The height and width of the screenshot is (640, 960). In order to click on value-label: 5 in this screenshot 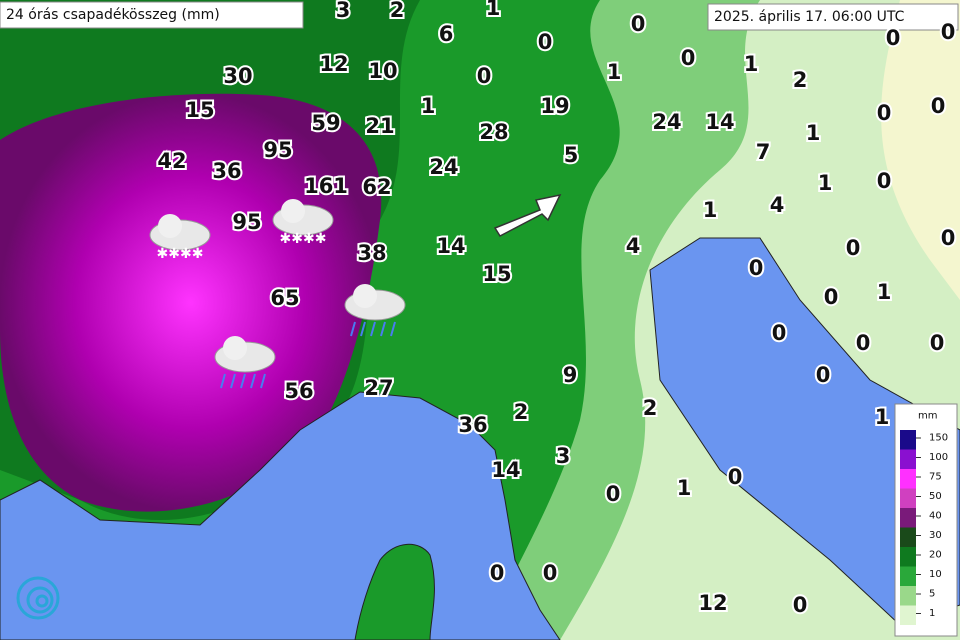, I will do `click(571, 155)`.